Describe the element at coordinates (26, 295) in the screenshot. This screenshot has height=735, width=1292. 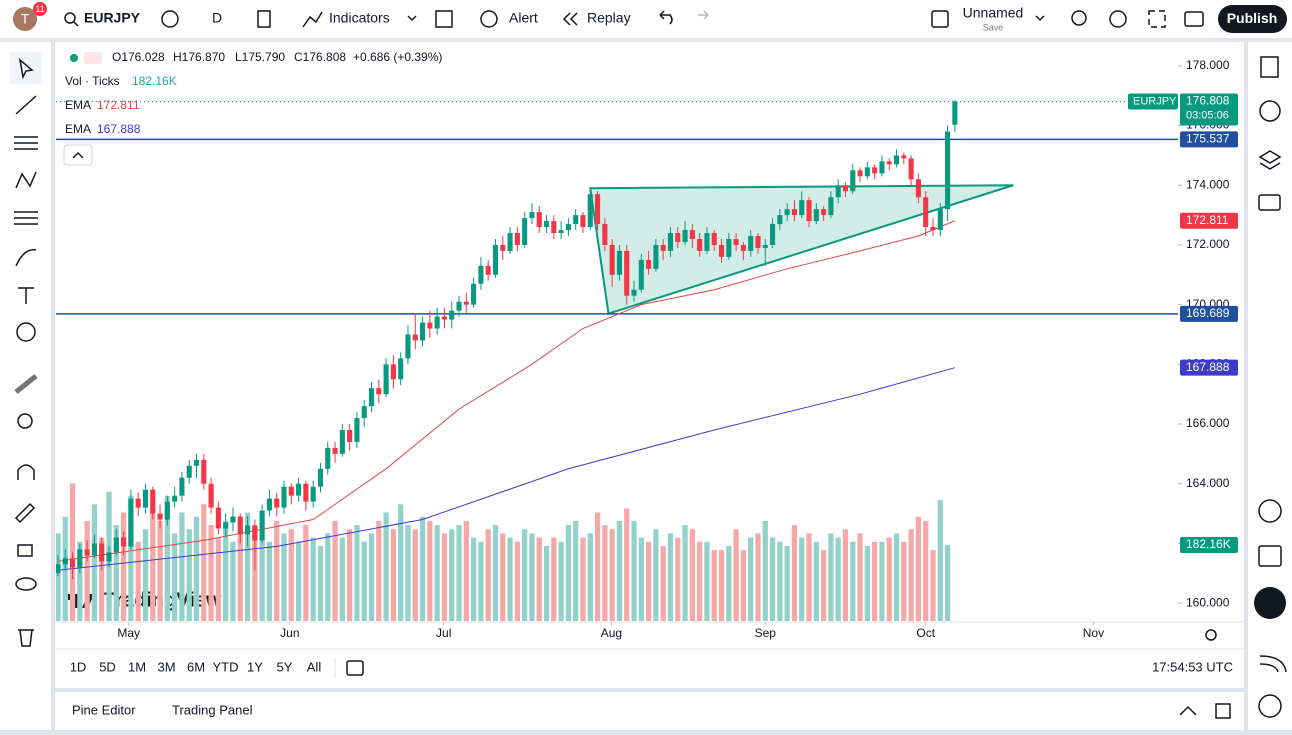
I see `text-tool` at that location.